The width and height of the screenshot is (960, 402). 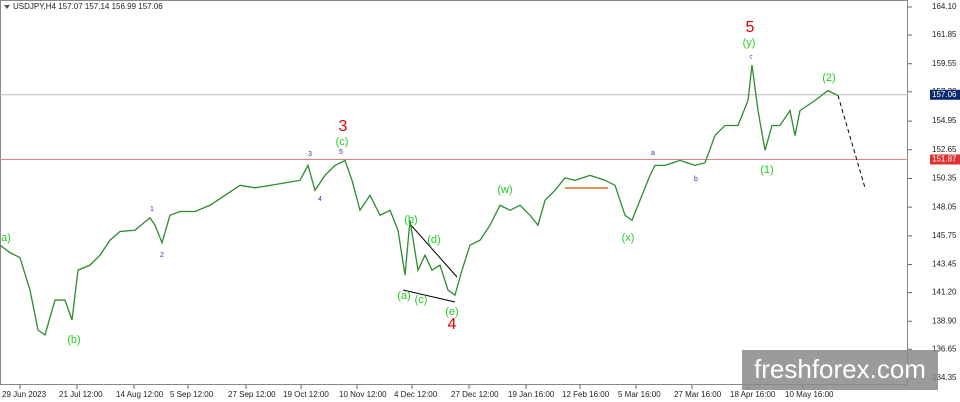 I want to click on y-tick-label: 150.35, so click(x=944, y=178).